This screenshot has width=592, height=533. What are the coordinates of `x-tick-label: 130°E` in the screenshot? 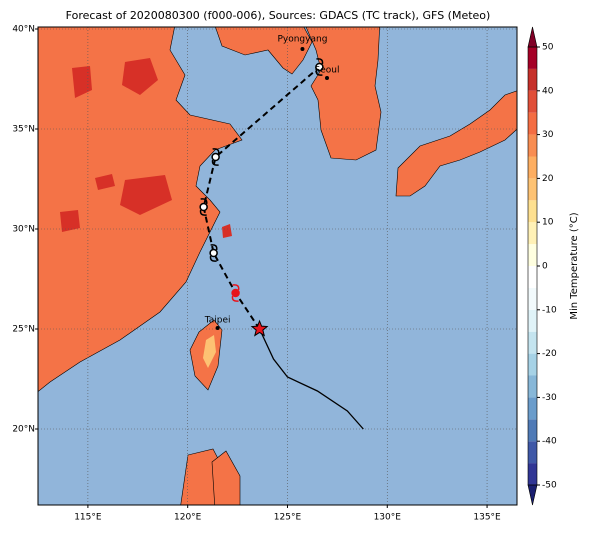 It's located at (388, 518).